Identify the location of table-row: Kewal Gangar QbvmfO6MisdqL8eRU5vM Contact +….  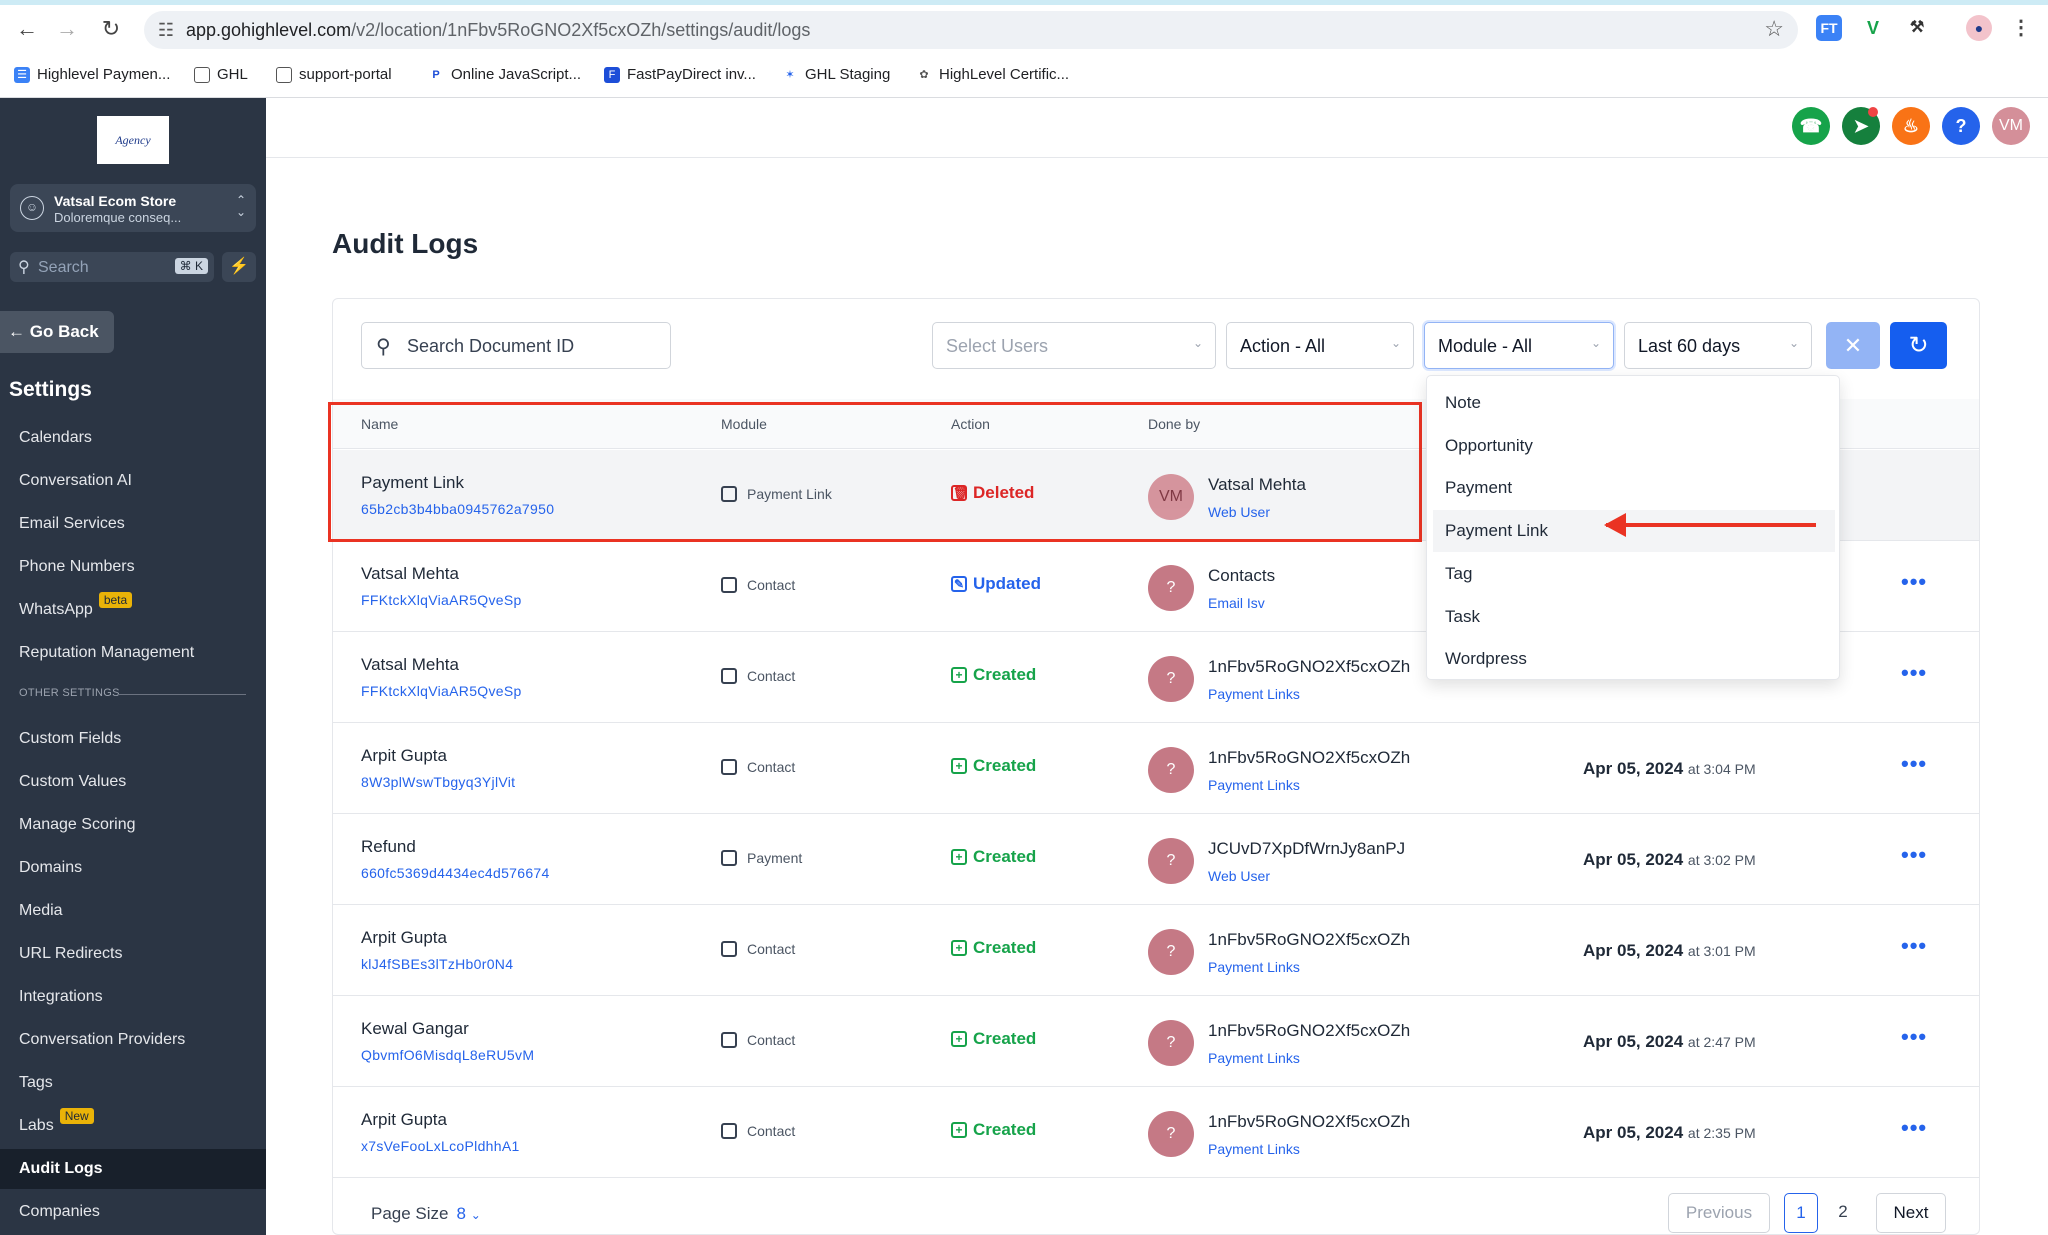
(1156, 1041).